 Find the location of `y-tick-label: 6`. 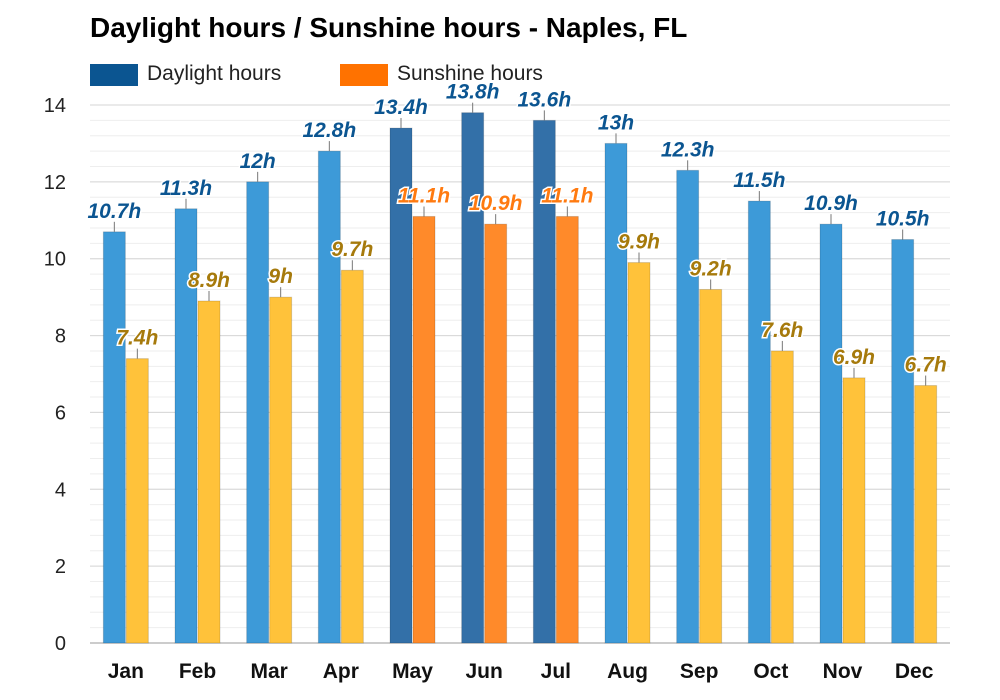

y-tick-label: 6 is located at coordinates (60, 413).